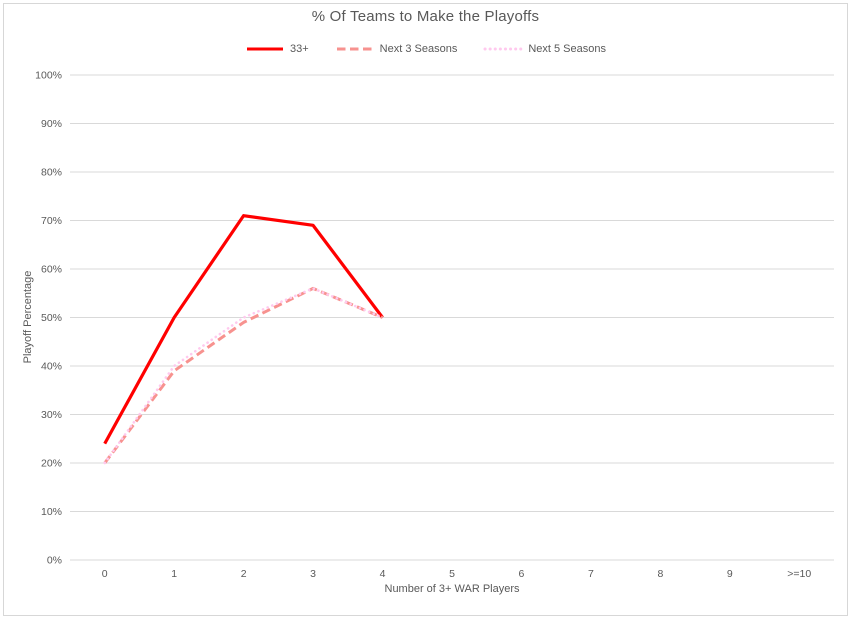  I want to click on series-line-33-, so click(243, 329).